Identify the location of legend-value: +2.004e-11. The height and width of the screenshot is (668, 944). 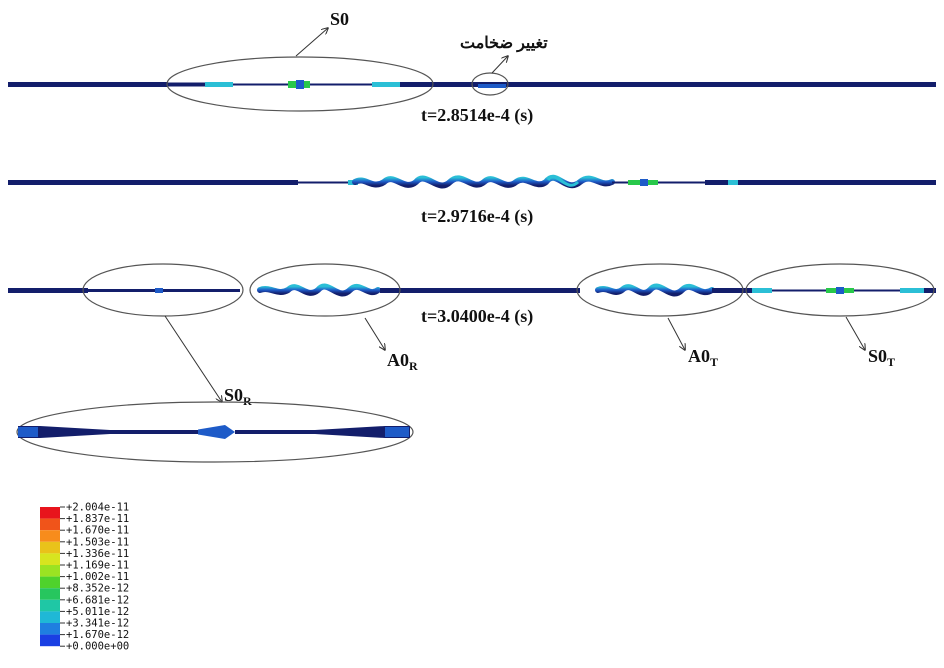
(97, 508).